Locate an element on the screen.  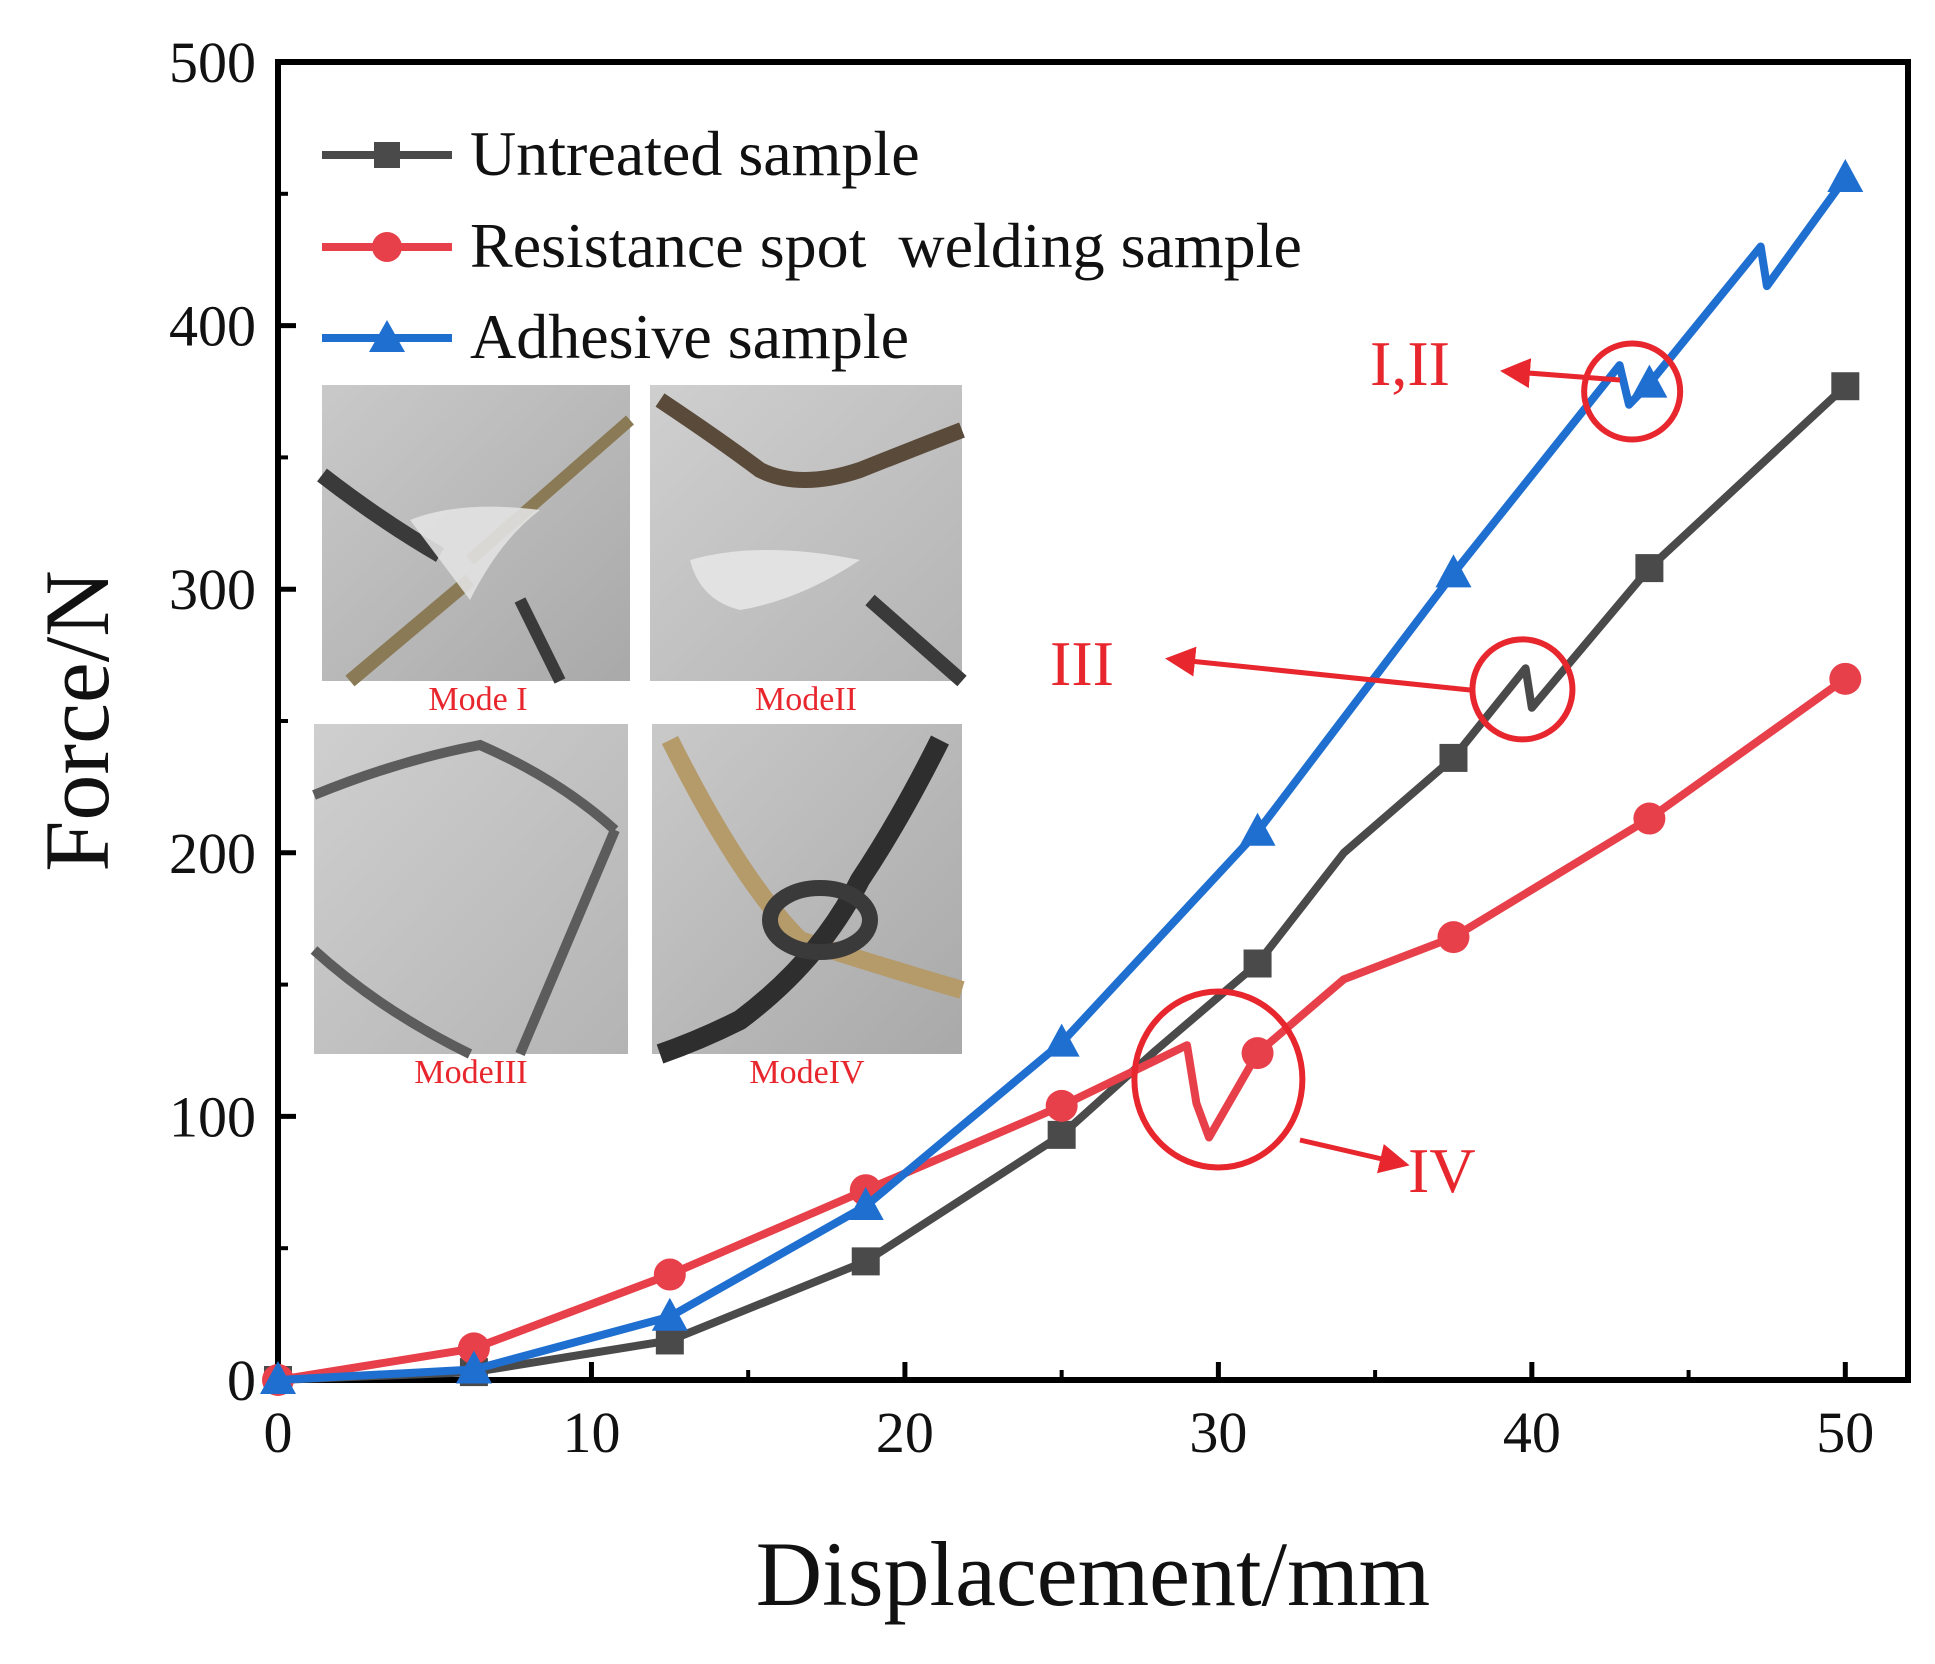
annotation-3: III is located at coordinates (1313, 685).